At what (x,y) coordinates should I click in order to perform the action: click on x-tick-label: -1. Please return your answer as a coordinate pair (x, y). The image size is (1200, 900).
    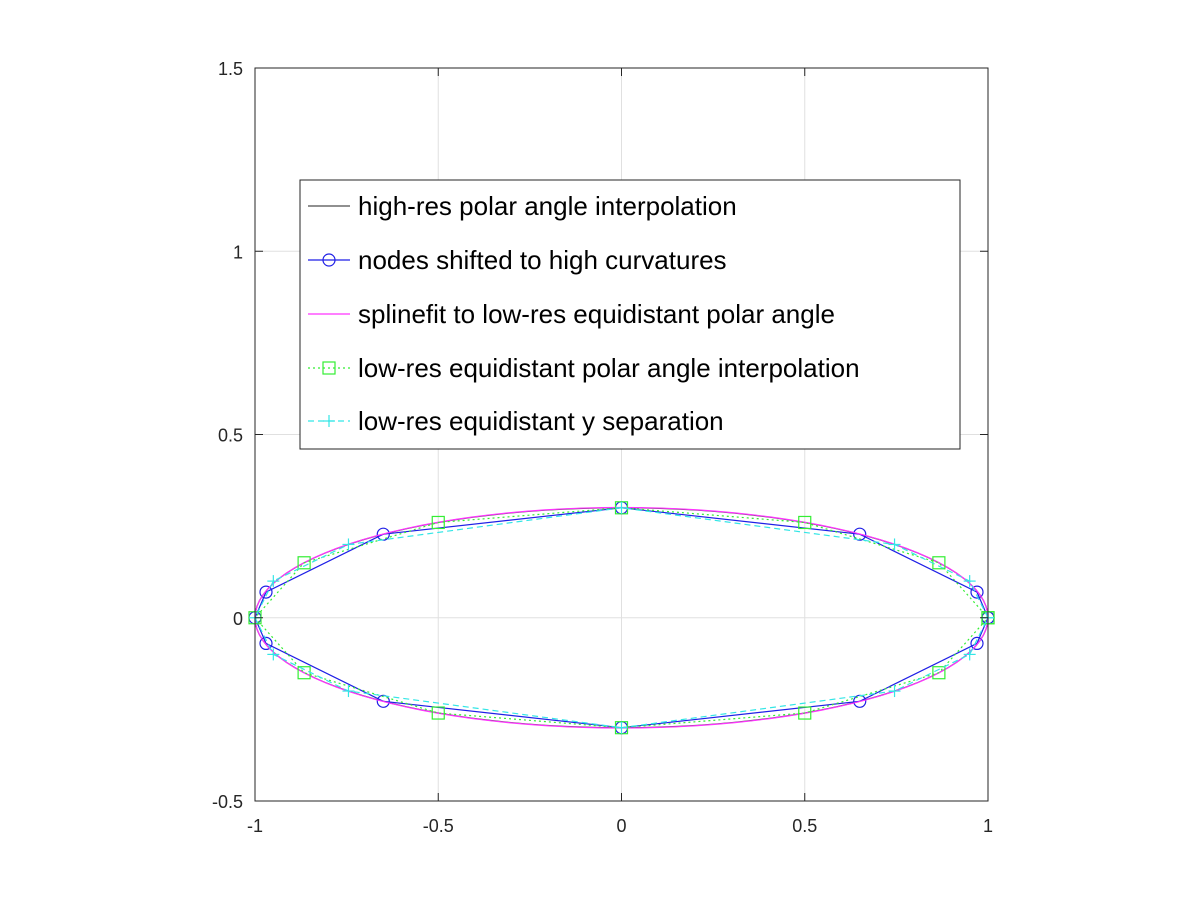
    Looking at the image, I should click on (255, 826).